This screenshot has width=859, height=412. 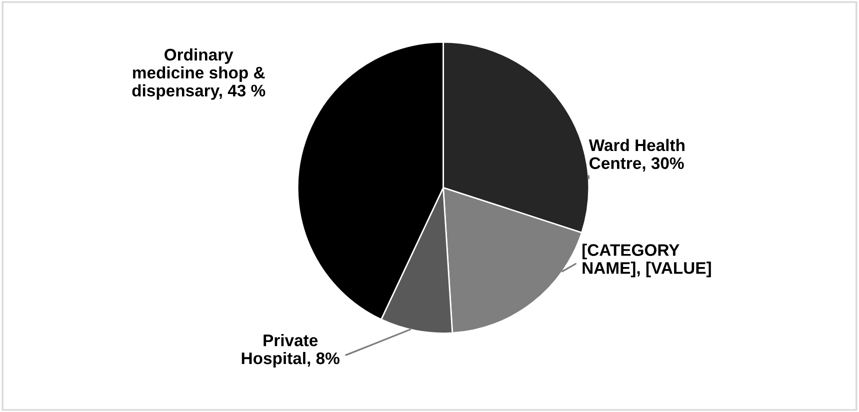 What do you see at coordinates (646, 261) in the screenshot?
I see `slice-label: [CATEGORY NAME], [VALUE]` at bounding box center [646, 261].